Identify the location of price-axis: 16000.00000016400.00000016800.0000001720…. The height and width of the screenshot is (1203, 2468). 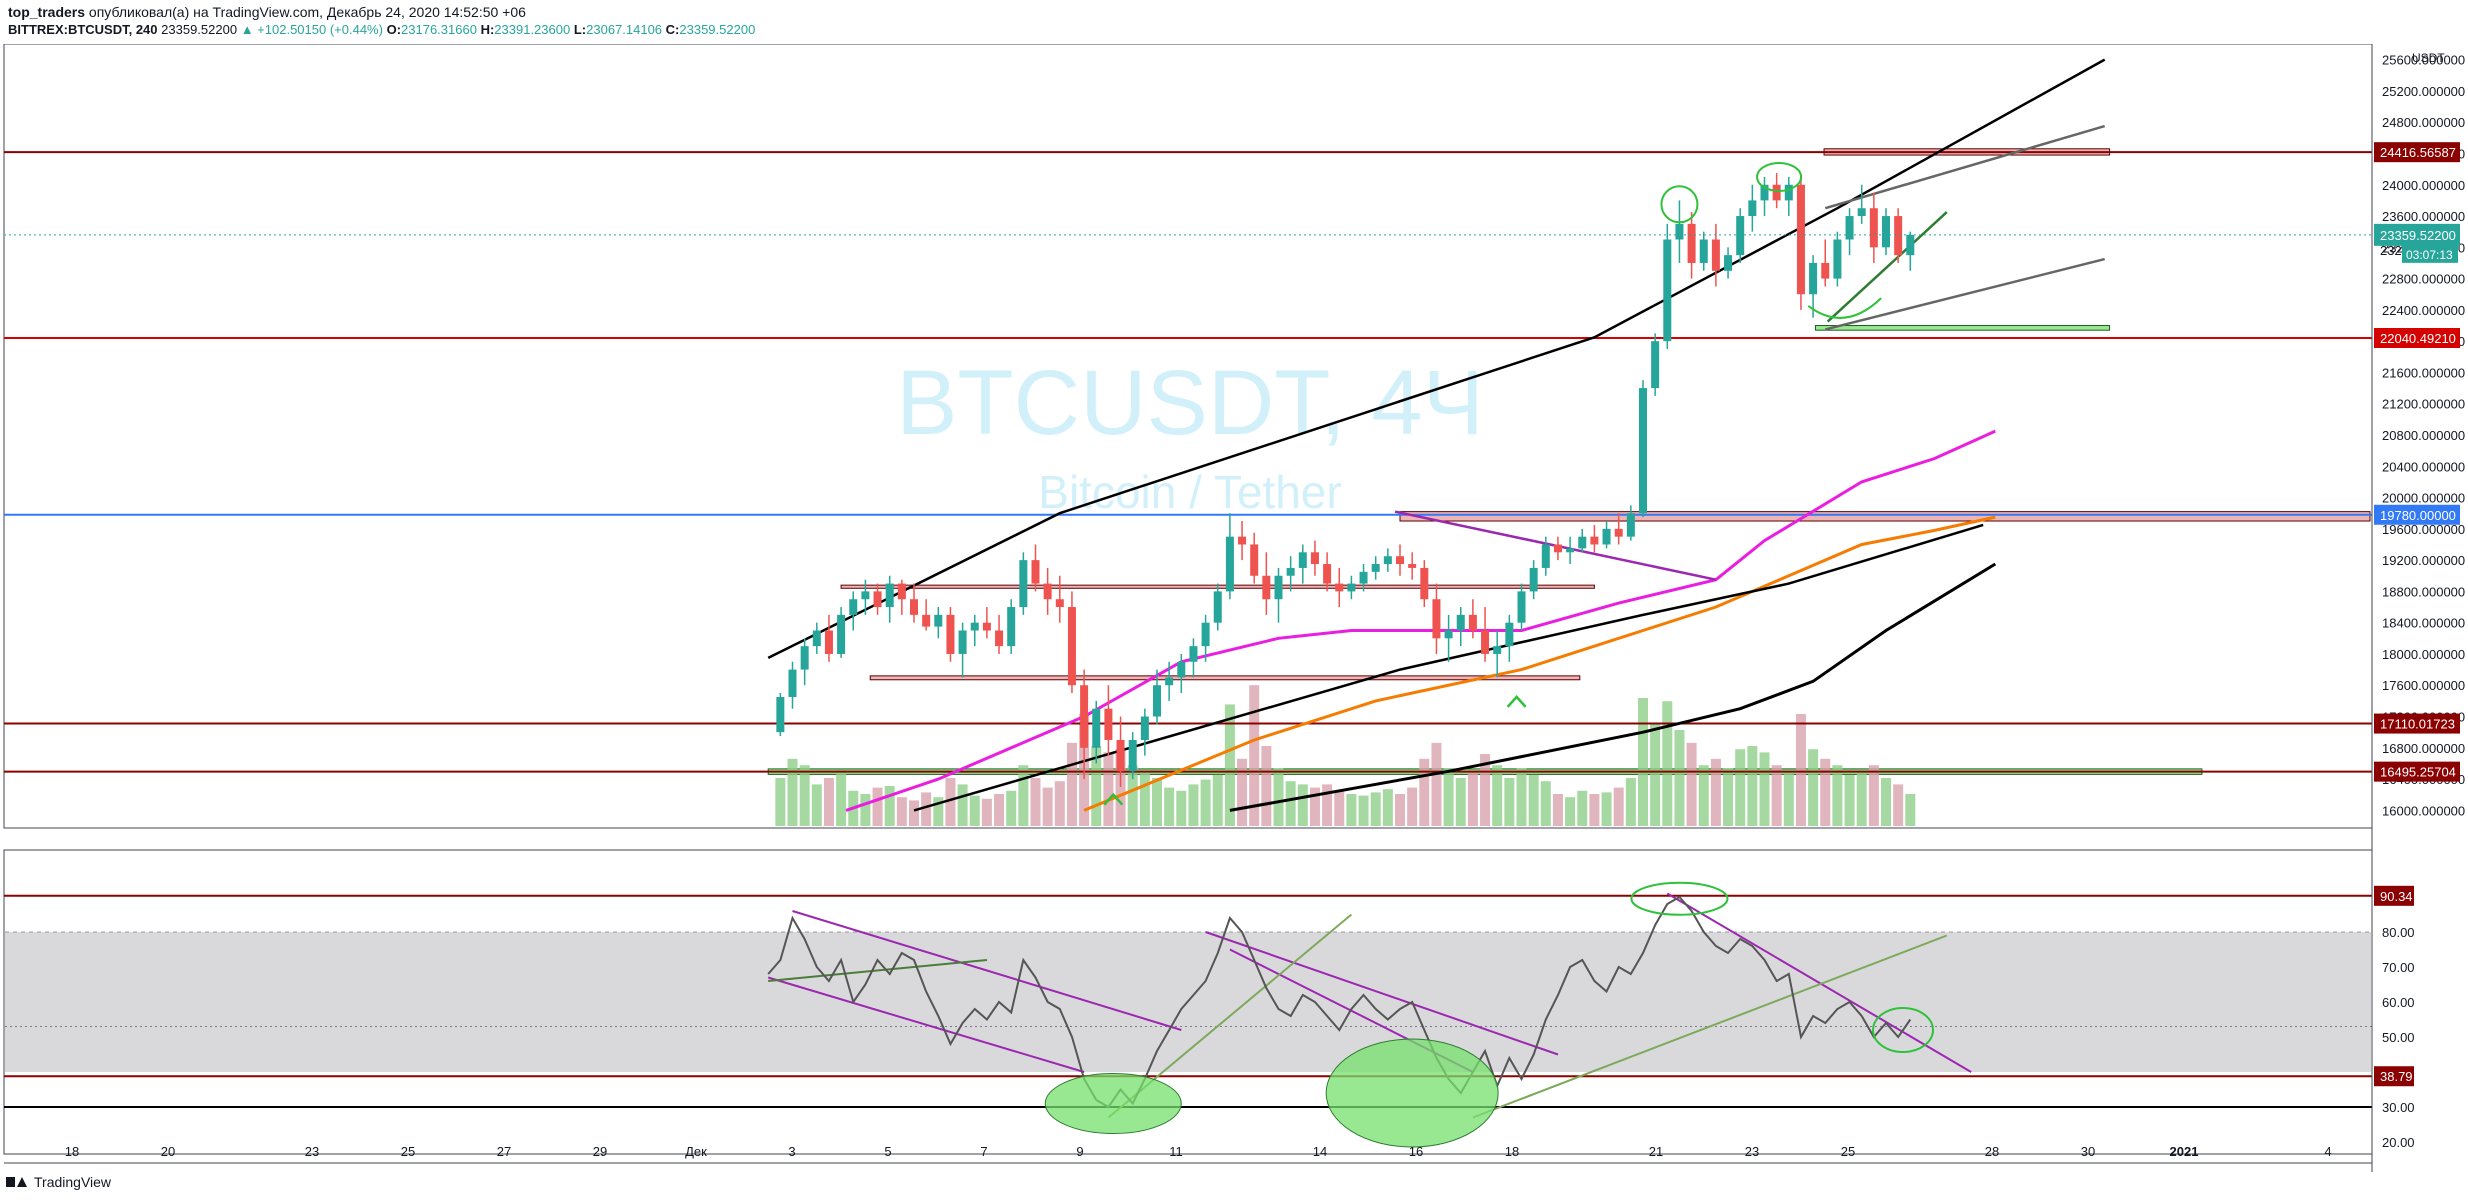
(2419, 608).